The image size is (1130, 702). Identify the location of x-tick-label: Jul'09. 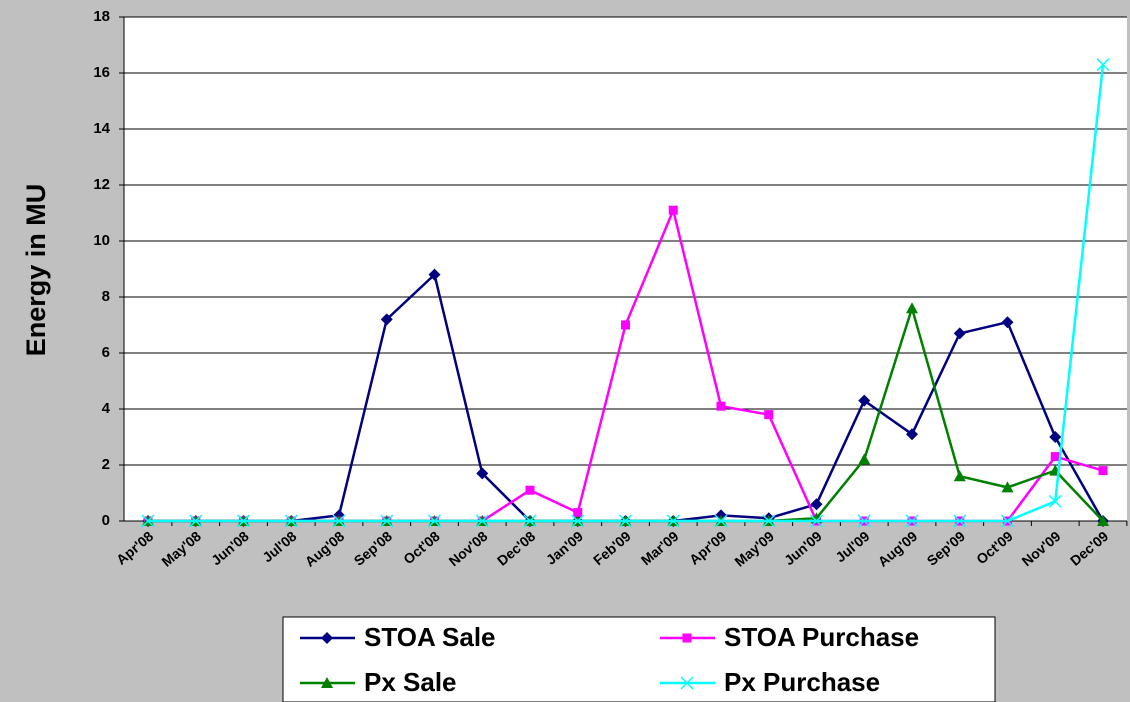
(852, 547).